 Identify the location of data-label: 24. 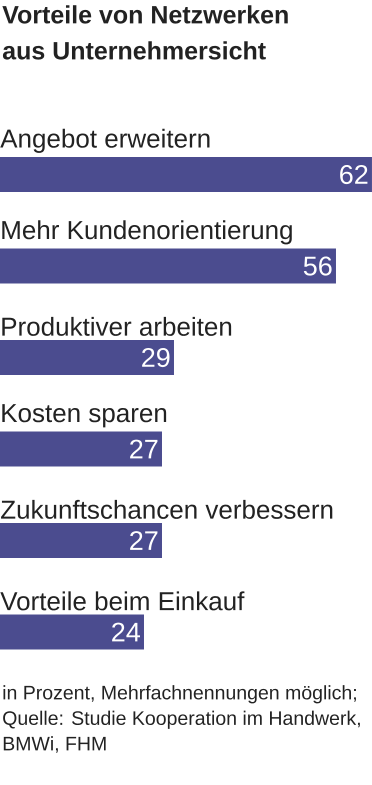
(126, 632).